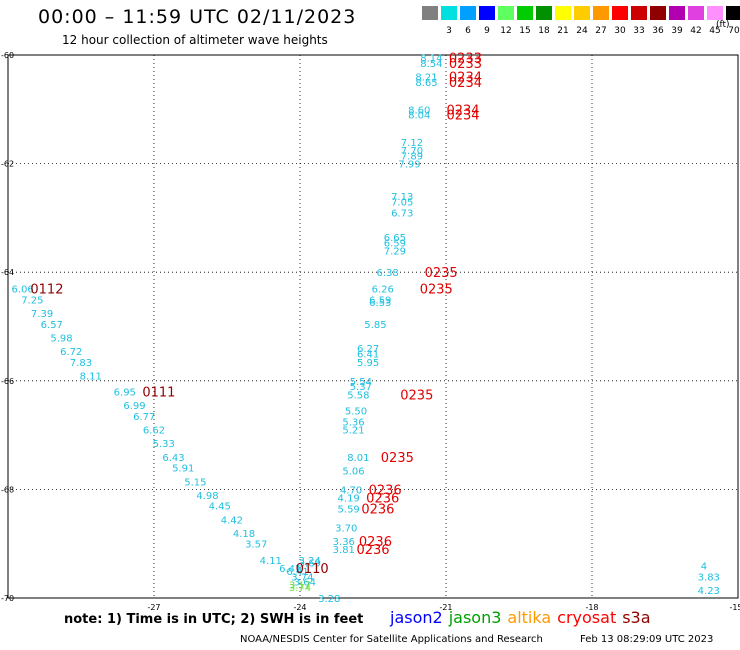 Image resolution: width=740 pixels, height=650 pixels. I want to click on legend-label: 39, so click(677, 31).